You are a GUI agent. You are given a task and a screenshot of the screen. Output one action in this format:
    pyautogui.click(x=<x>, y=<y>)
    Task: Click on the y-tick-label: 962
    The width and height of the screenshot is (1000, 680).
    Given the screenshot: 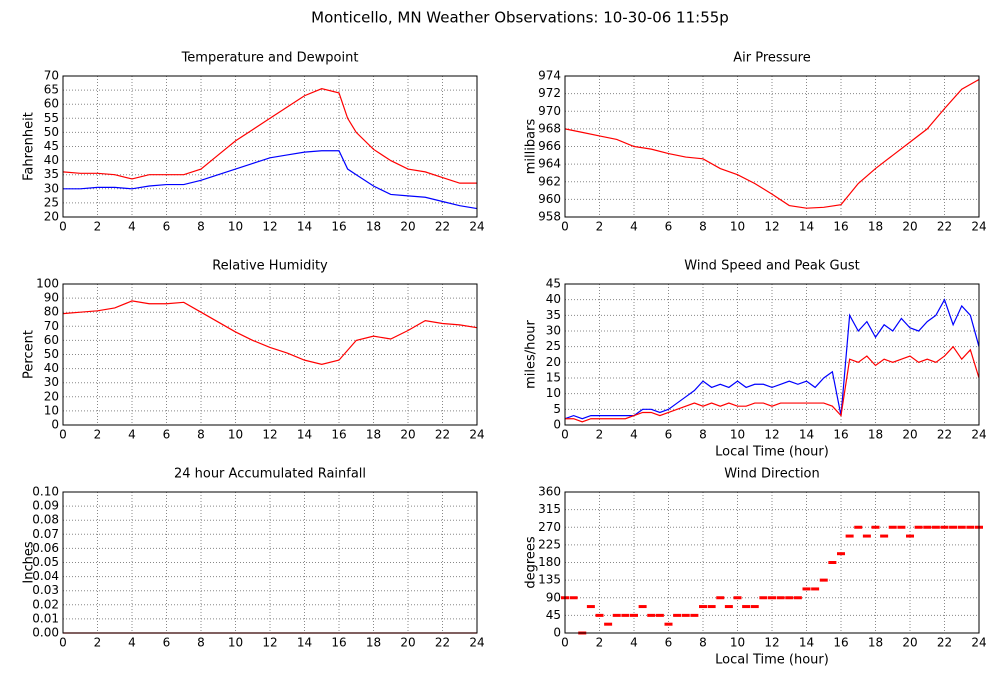 What is the action you would take?
    pyautogui.click(x=549, y=181)
    